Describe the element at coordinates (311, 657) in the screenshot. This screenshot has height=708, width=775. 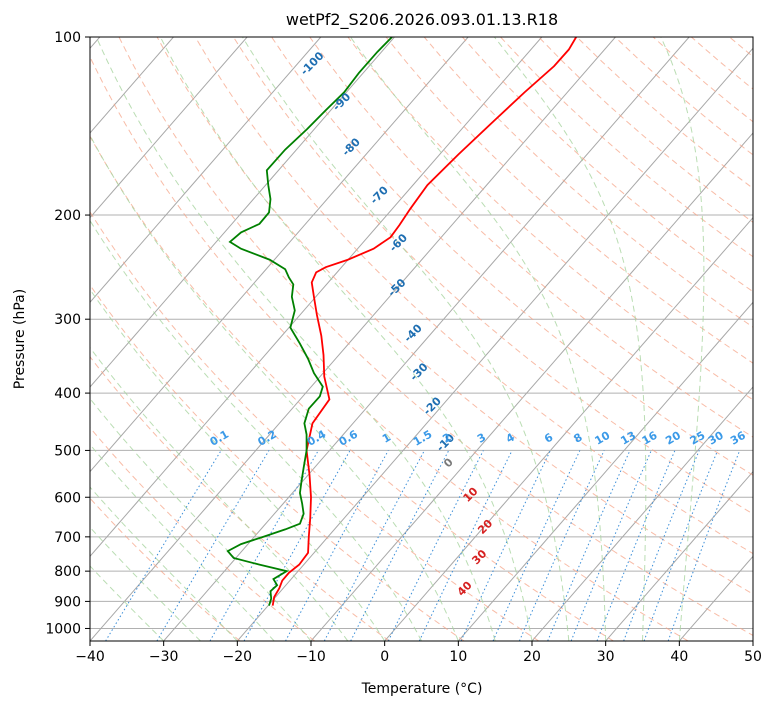
I see `x-tick-label: −10` at that location.